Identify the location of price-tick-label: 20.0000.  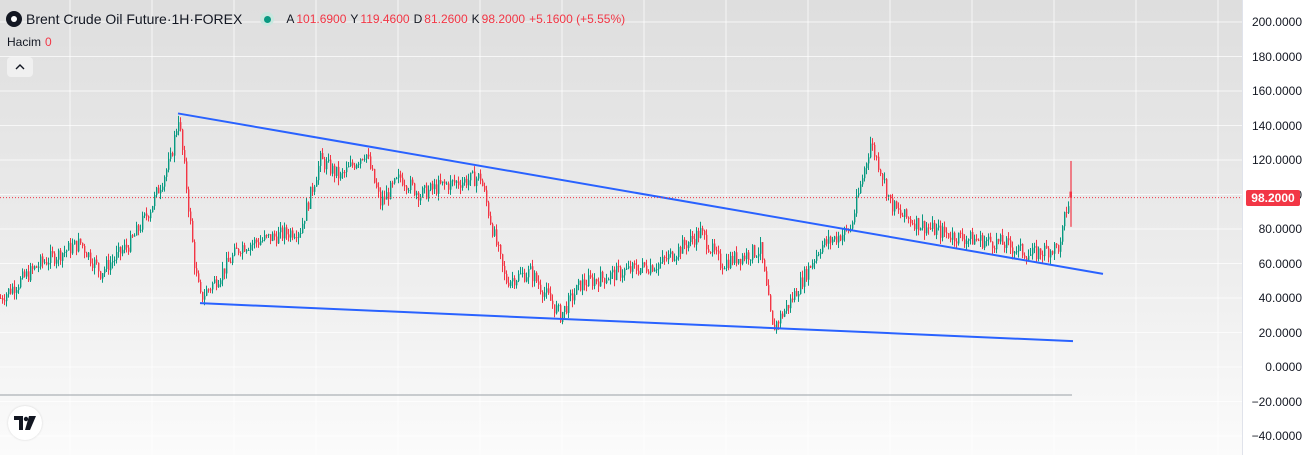
(1280, 332).